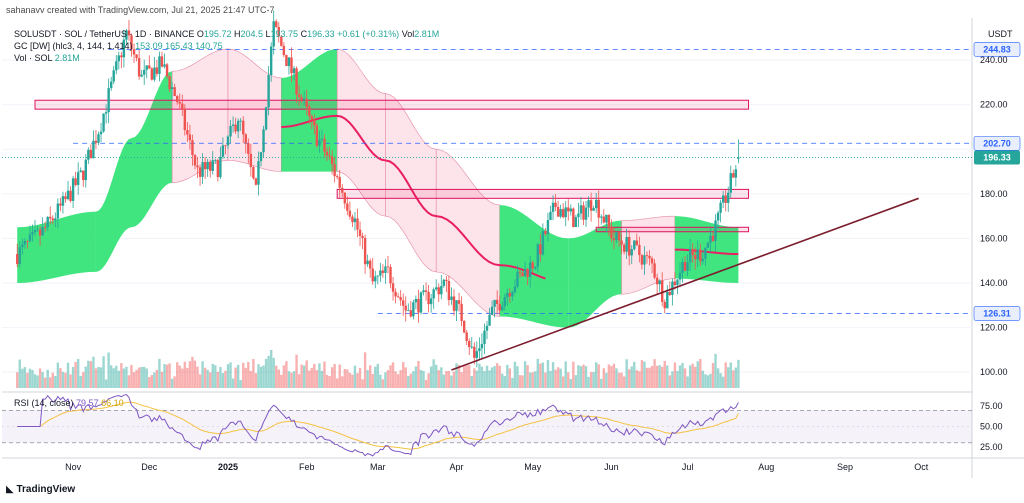  I want to click on tradingview-logo: ◣ TradingView, so click(40, 489).